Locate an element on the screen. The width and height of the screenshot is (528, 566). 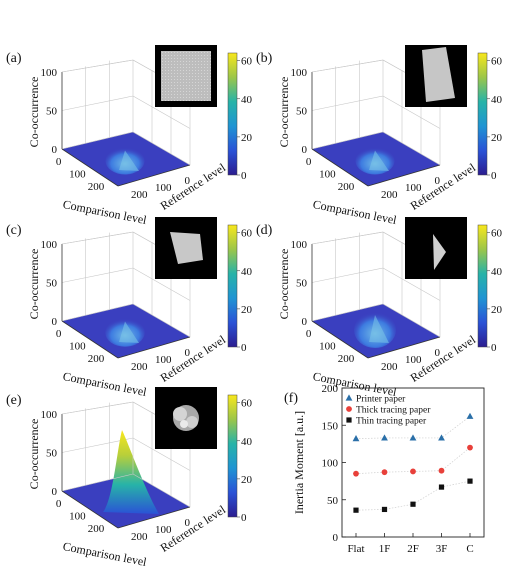
y-axis-label: Inertia Moment [a.u.] is located at coordinates (299, 462).